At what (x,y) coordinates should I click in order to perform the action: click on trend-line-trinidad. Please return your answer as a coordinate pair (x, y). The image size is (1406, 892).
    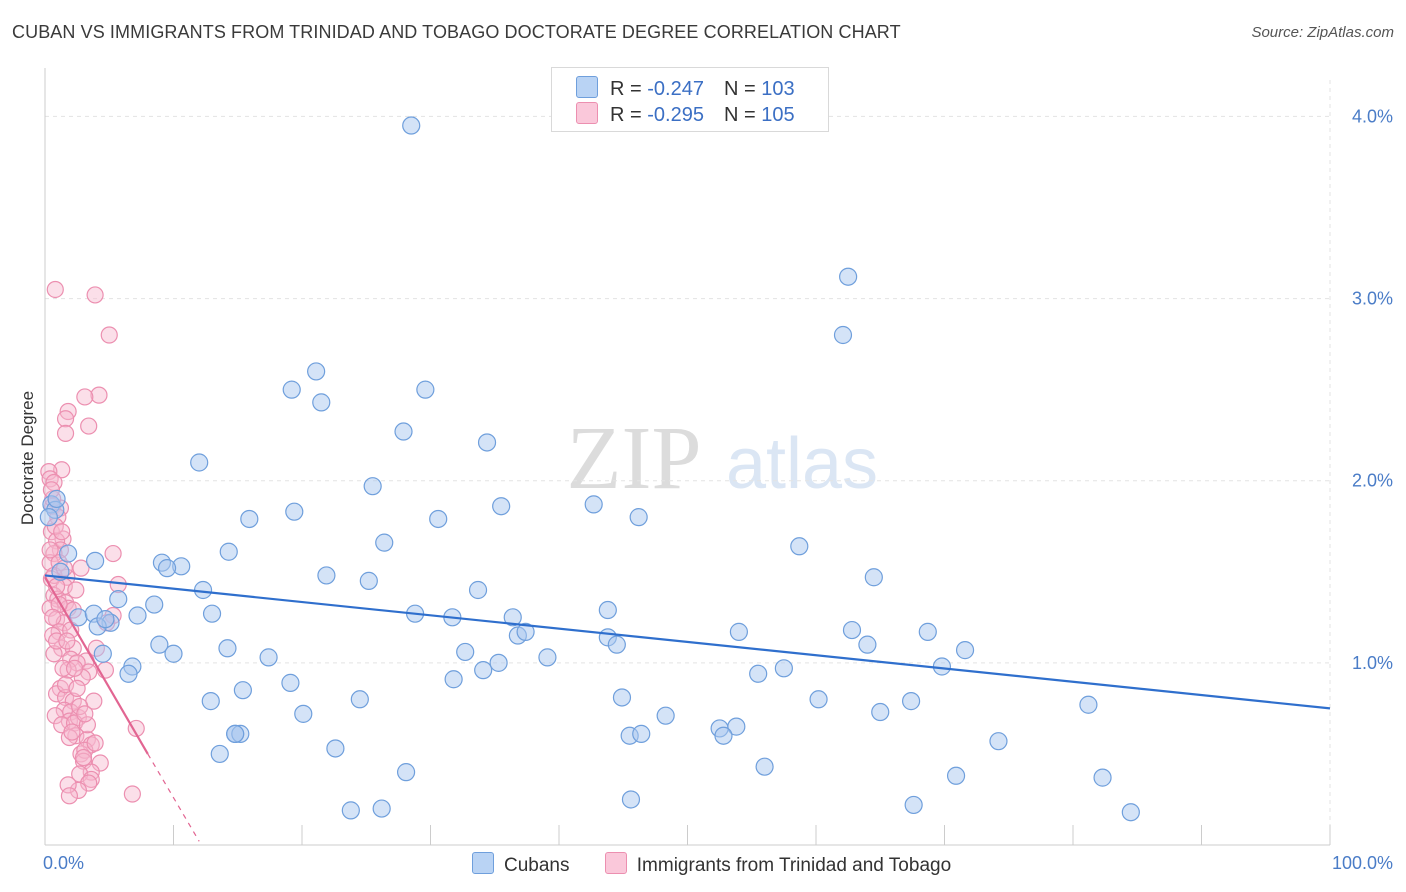
    Looking at the image, I should click on (96, 665).